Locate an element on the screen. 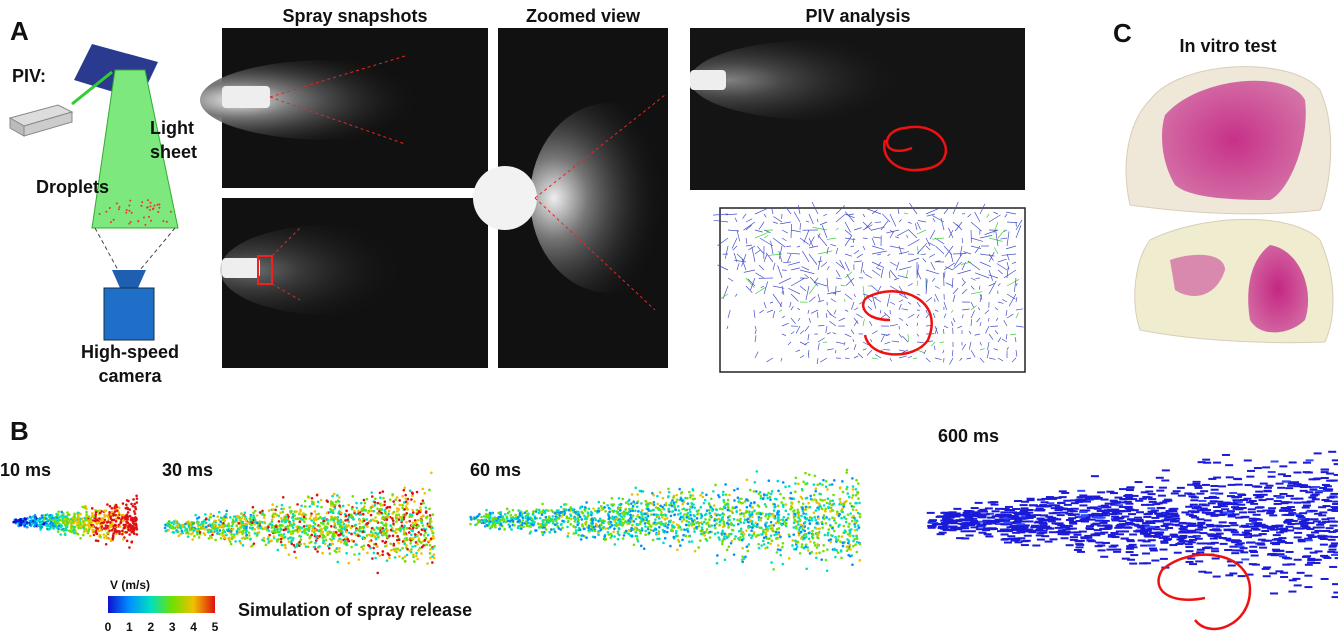  camera is located at coordinates (129, 314).